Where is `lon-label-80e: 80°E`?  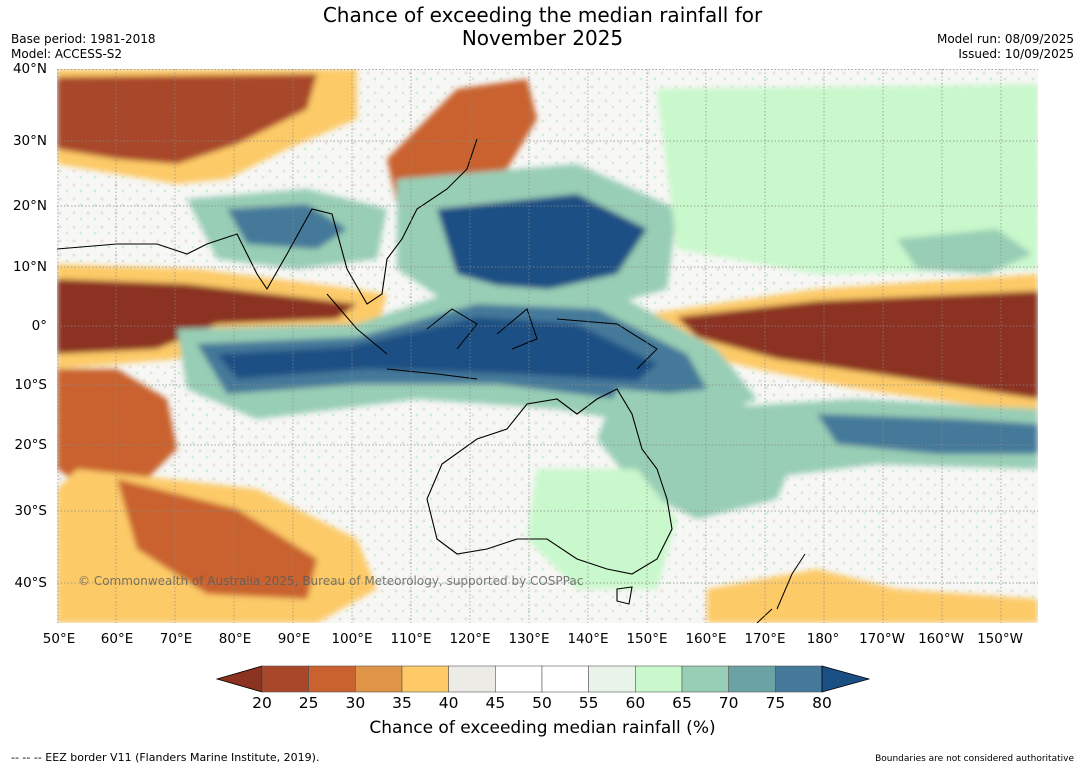 lon-label-80e: 80°E is located at coordinates (235, 639).